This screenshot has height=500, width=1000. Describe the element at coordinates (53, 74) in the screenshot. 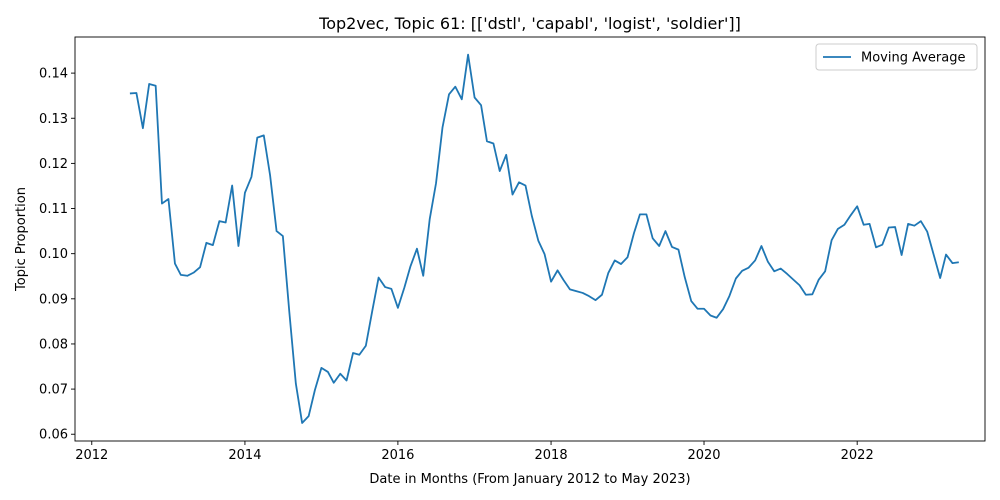

I see `y-tick-label: 0.14` at that location.